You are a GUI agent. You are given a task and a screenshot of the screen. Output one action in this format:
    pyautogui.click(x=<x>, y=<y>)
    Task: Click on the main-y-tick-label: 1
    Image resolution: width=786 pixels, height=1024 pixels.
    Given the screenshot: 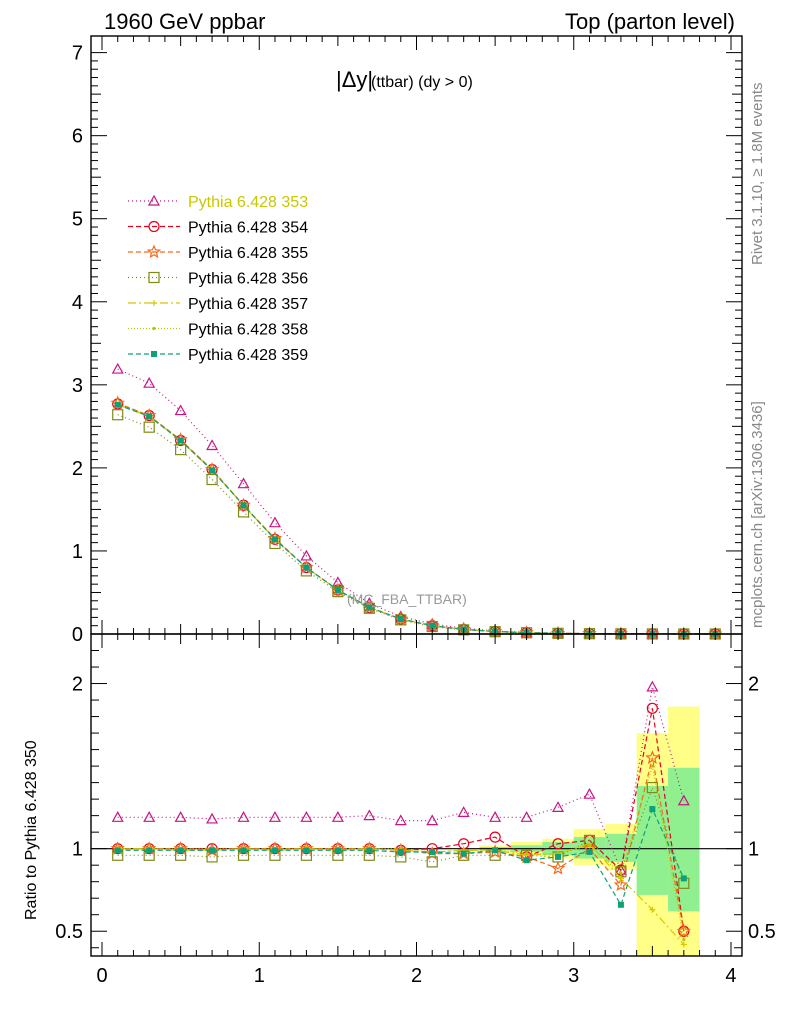 What is the action you would take?
    pyautogui.click(x=77, y=552)
    